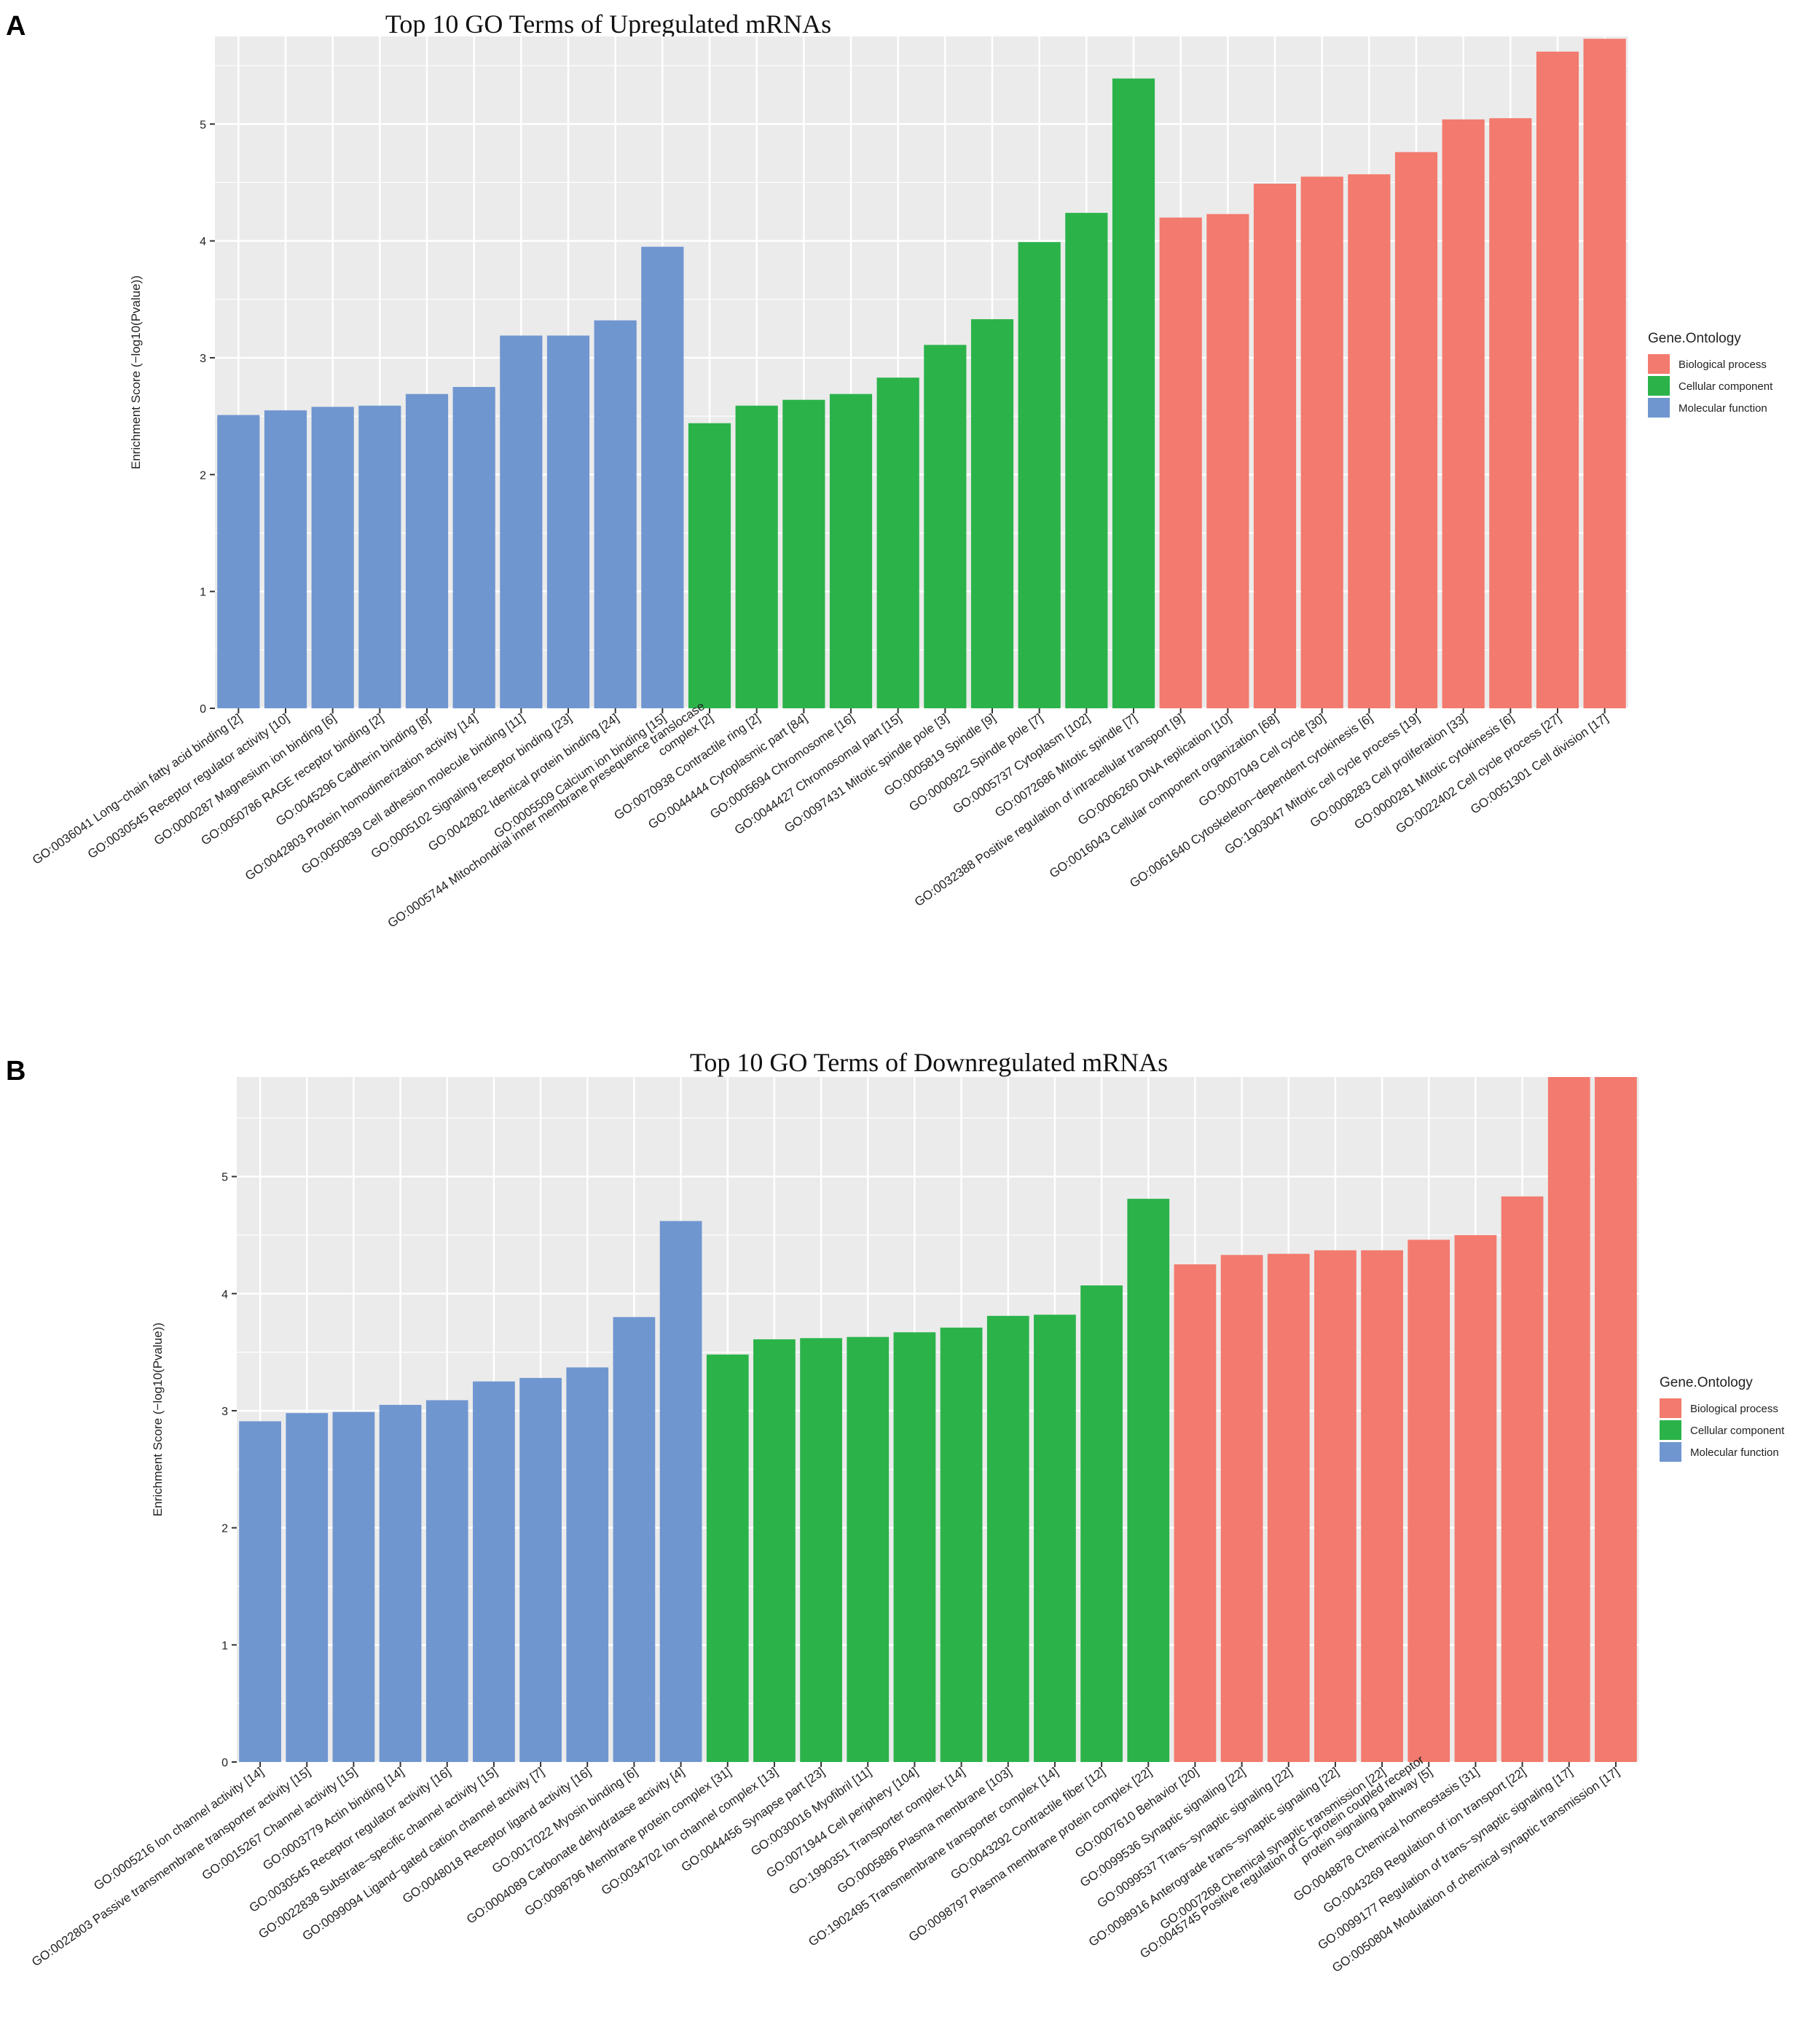 The height and width of the screenshot is (2044, 1806). Describe the element at coordinates (929, 1062) in the screenshot. I see `chart-title: Top 10 GO Terms of Downregulated mRNAs` at that location.